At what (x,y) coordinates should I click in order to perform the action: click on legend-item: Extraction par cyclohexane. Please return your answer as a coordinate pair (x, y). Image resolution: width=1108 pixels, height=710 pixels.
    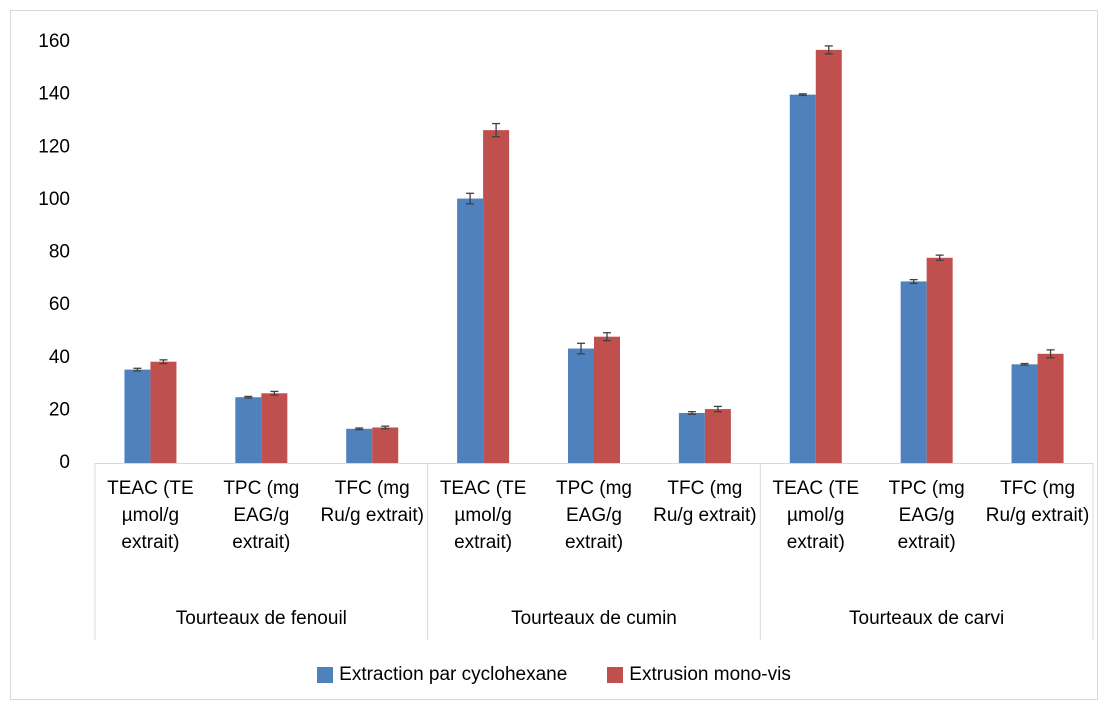
    Looking at the image, I should click on (442, 675).